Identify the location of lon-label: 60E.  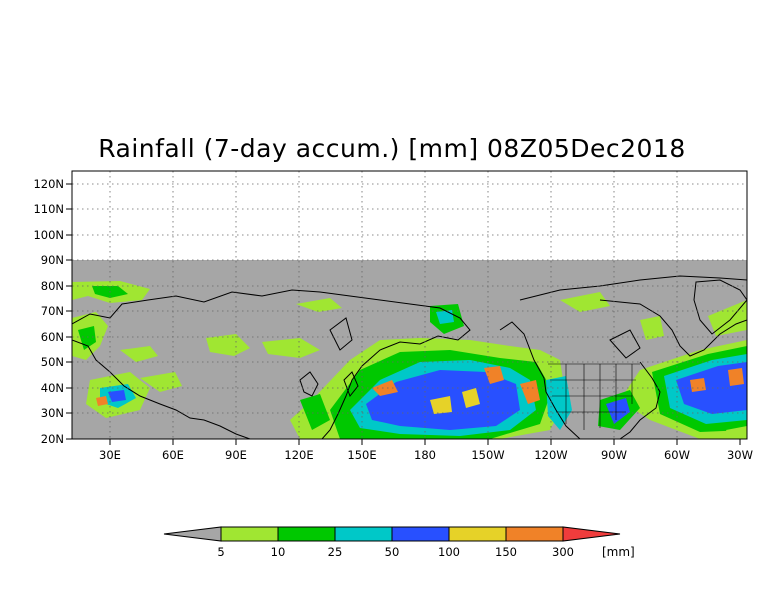
(173, 455).